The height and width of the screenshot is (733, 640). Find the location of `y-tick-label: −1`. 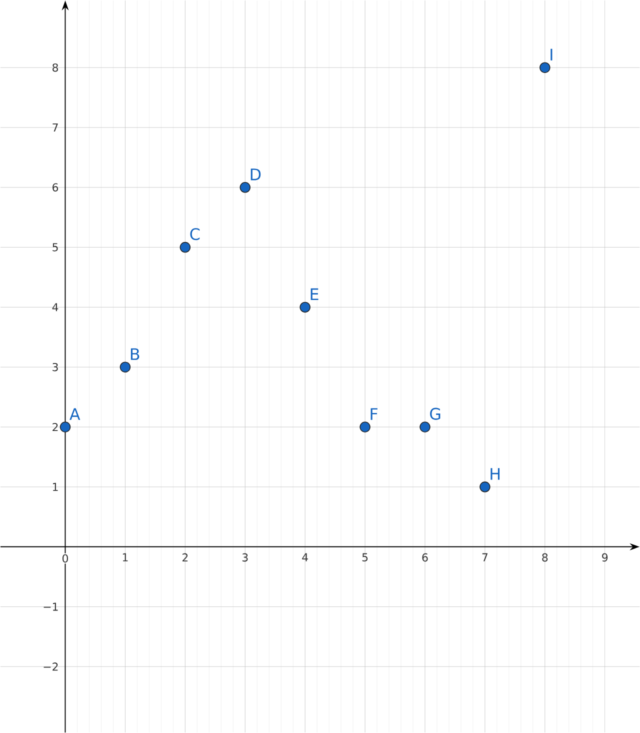

y-tick-label: −1 is located at coordinates (51, 606).